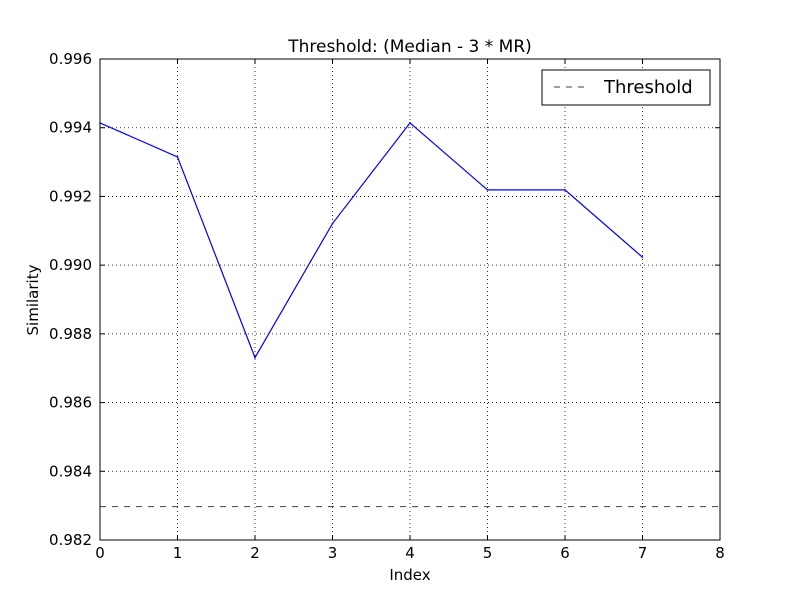  I want to click on y-tick-label: 0.996, so click(70, 59).